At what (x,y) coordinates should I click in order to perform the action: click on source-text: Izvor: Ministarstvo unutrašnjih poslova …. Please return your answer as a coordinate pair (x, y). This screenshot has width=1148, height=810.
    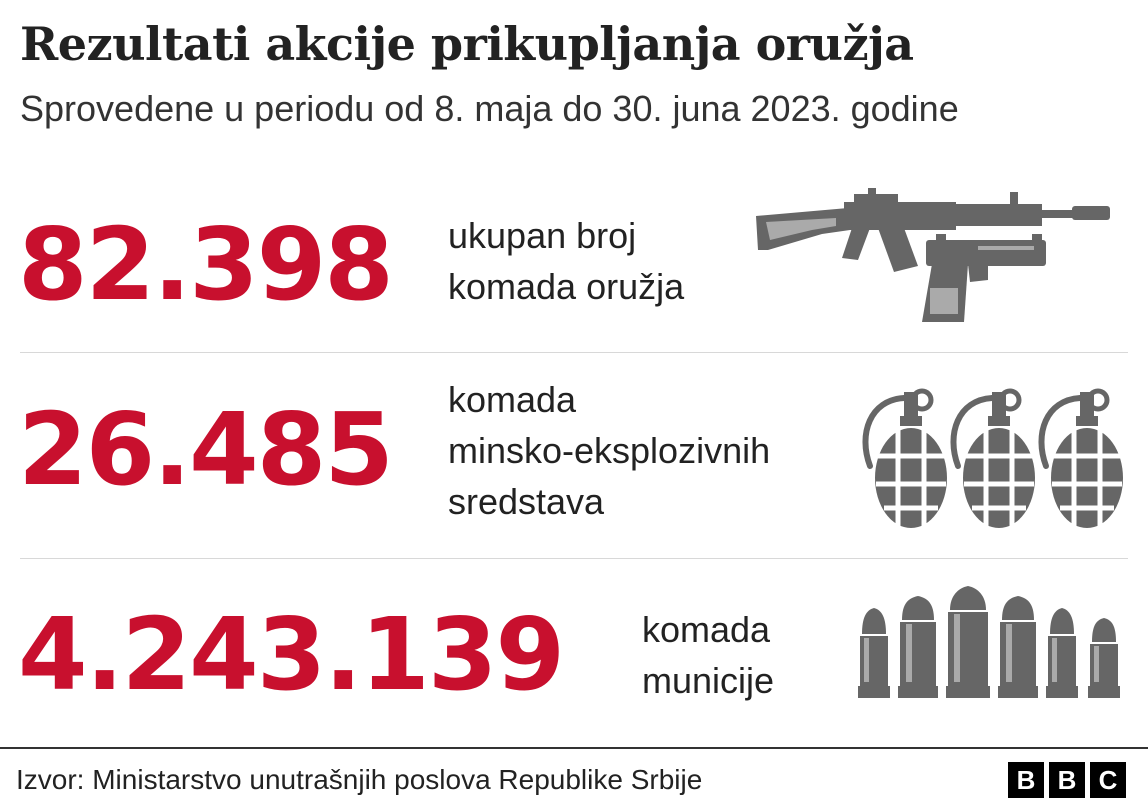
    Looking at the image, I should click on (359, 779).